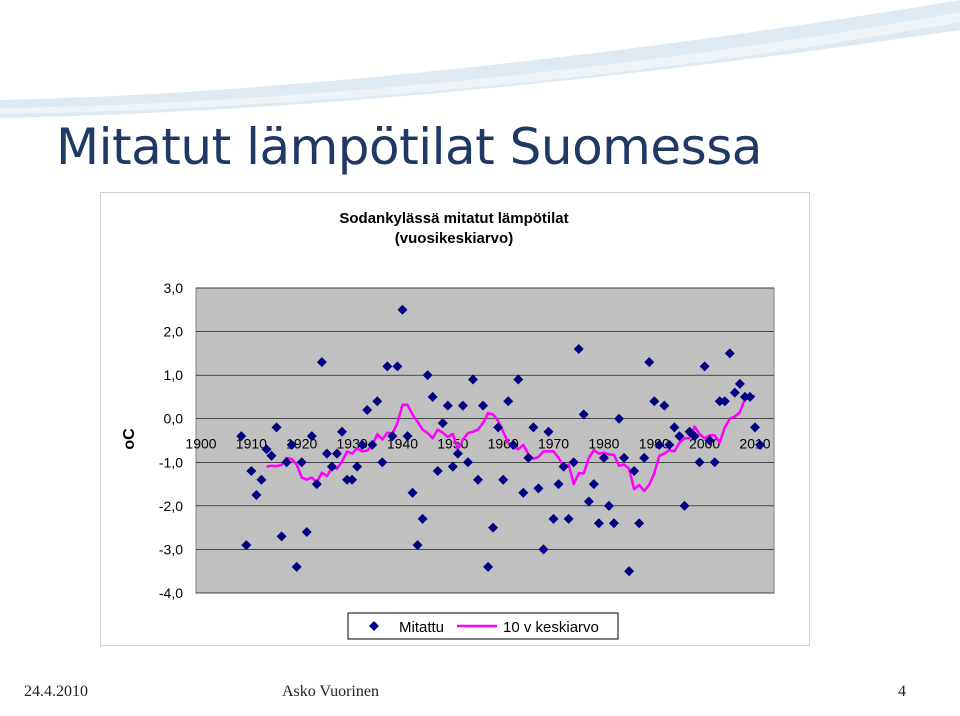  I want to click on y-tick-label: -1,0, so click(171, 462).